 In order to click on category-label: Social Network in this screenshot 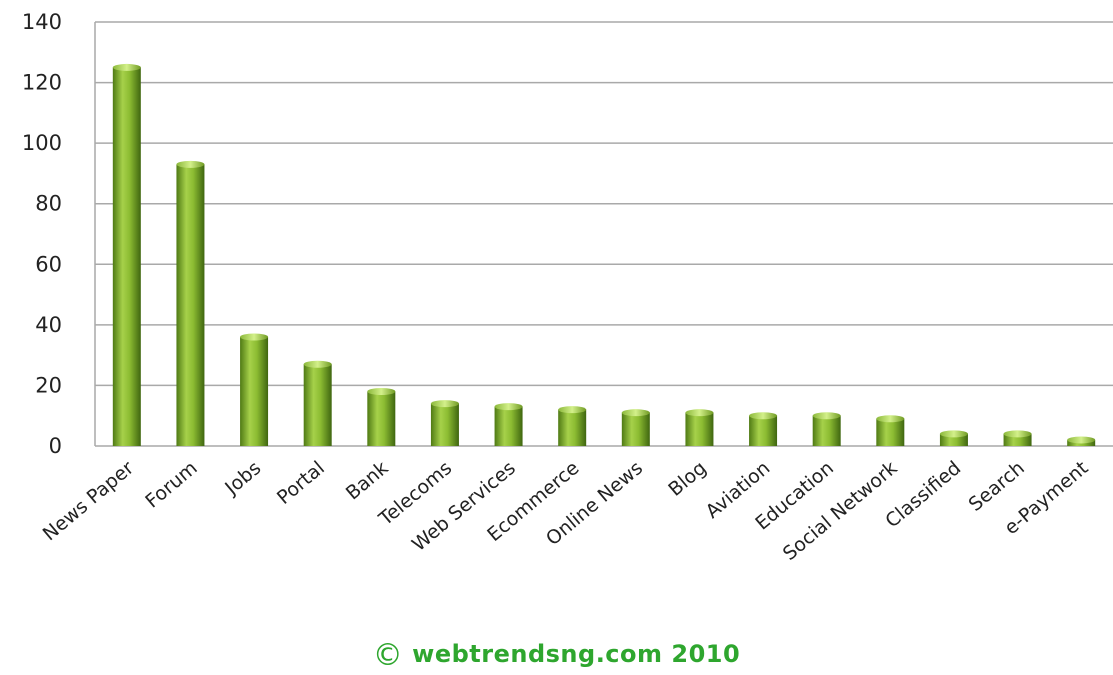, I will do `click(840, 511)`.